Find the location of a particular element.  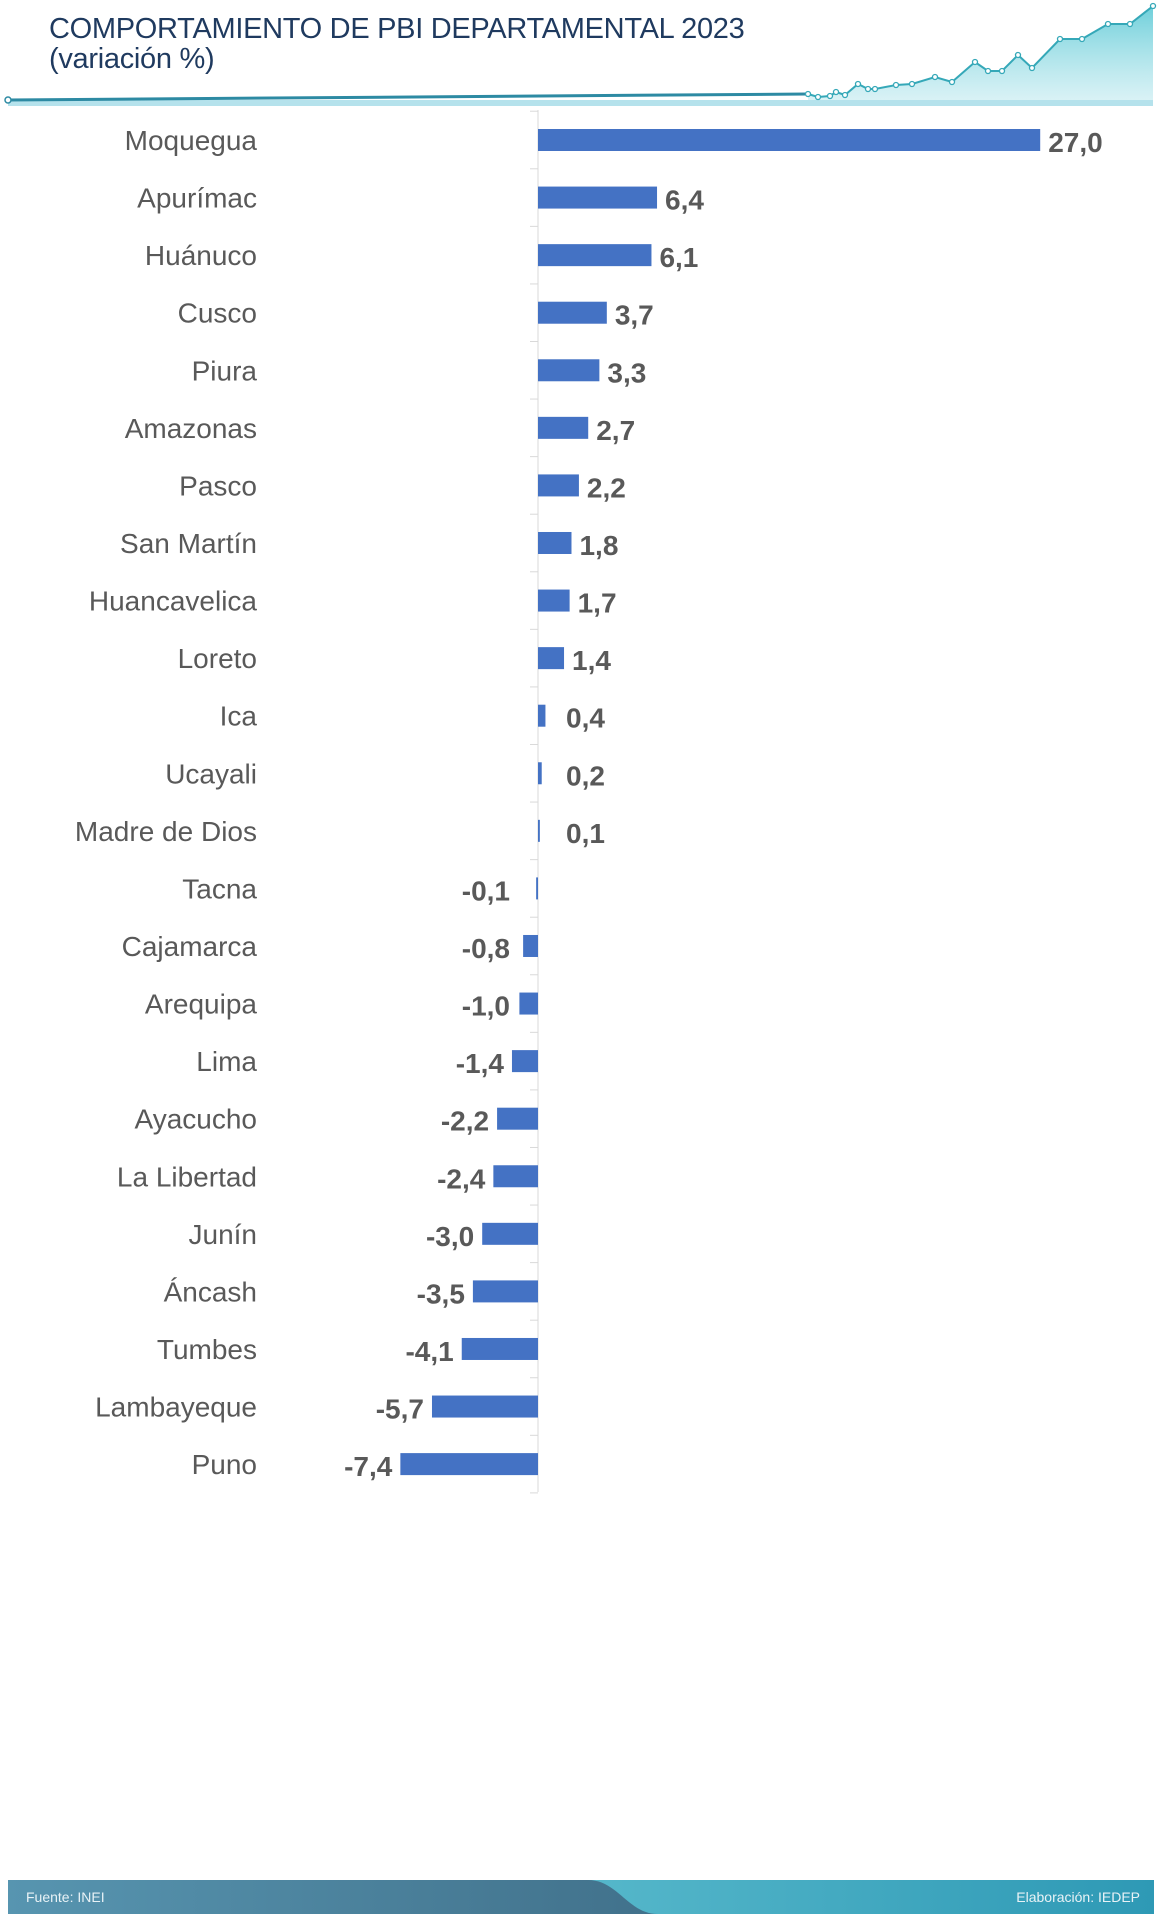

data-label: 27,0 is located at coordinates (1075, 142).